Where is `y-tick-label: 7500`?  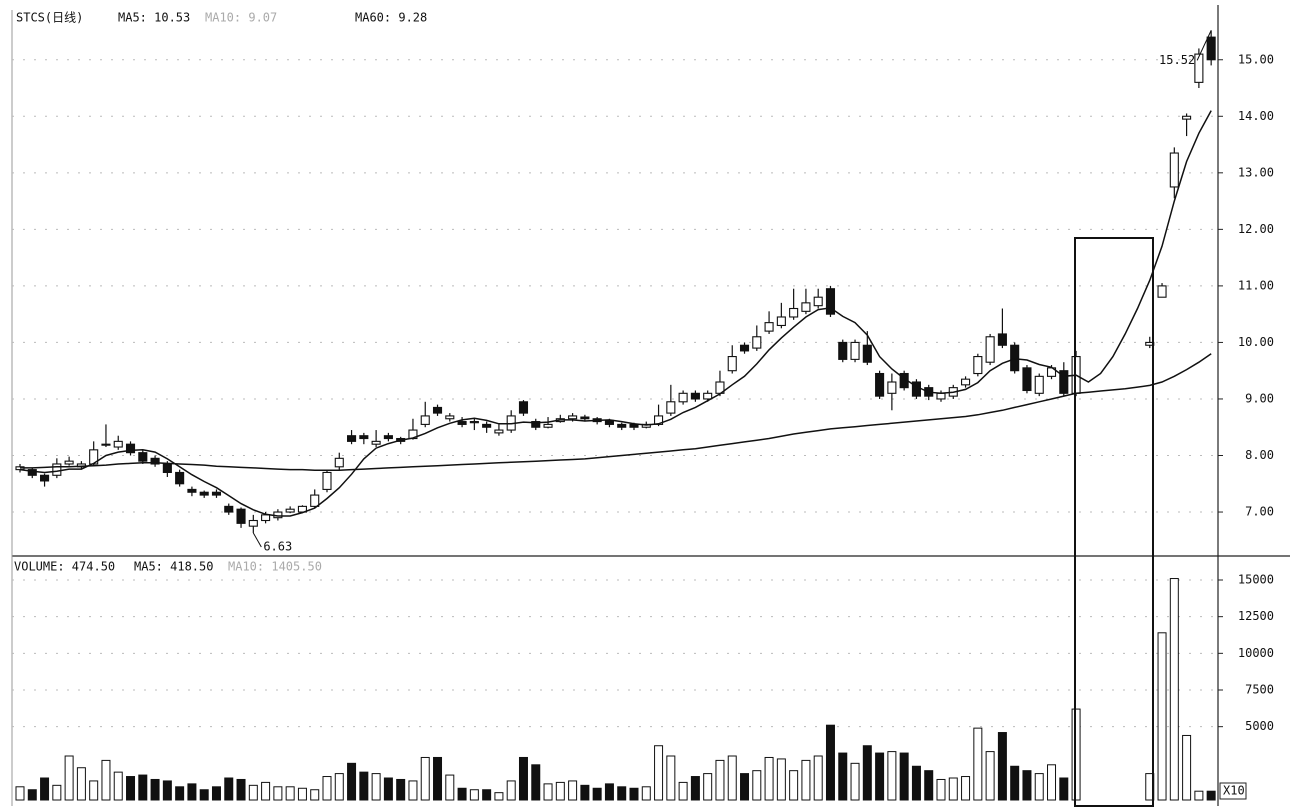 y-tick-label: 7500 is located at coordinates (1259, 690).